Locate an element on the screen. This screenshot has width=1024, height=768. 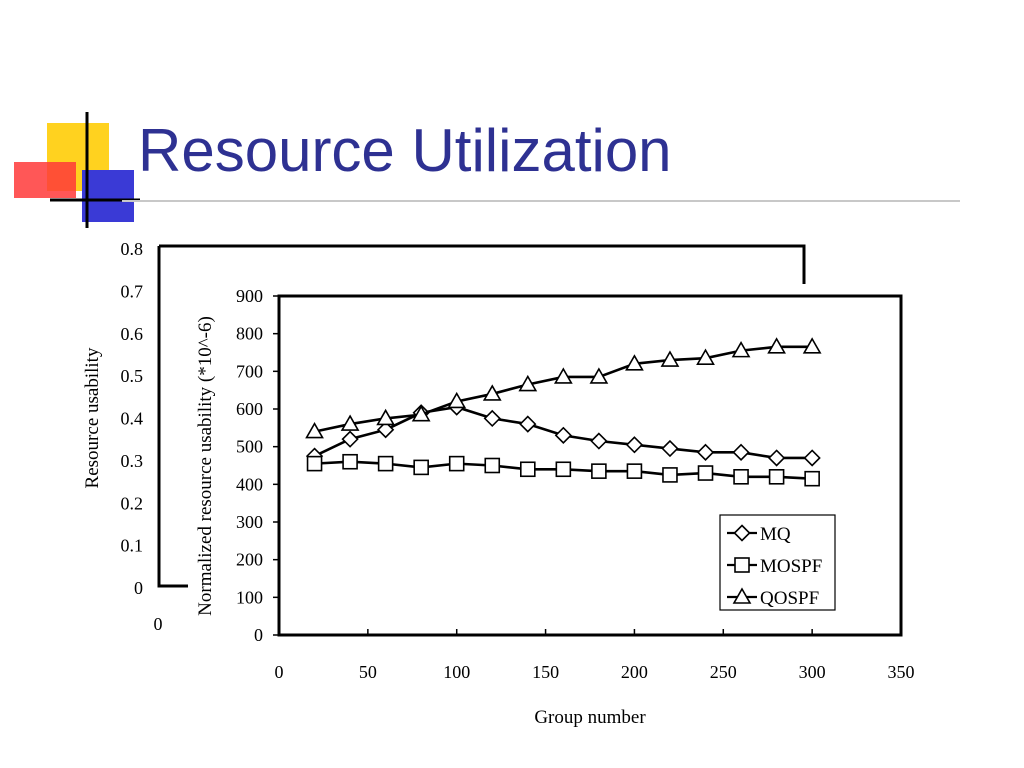
y-tick-label: 800 is located at coordinates (249, 334).